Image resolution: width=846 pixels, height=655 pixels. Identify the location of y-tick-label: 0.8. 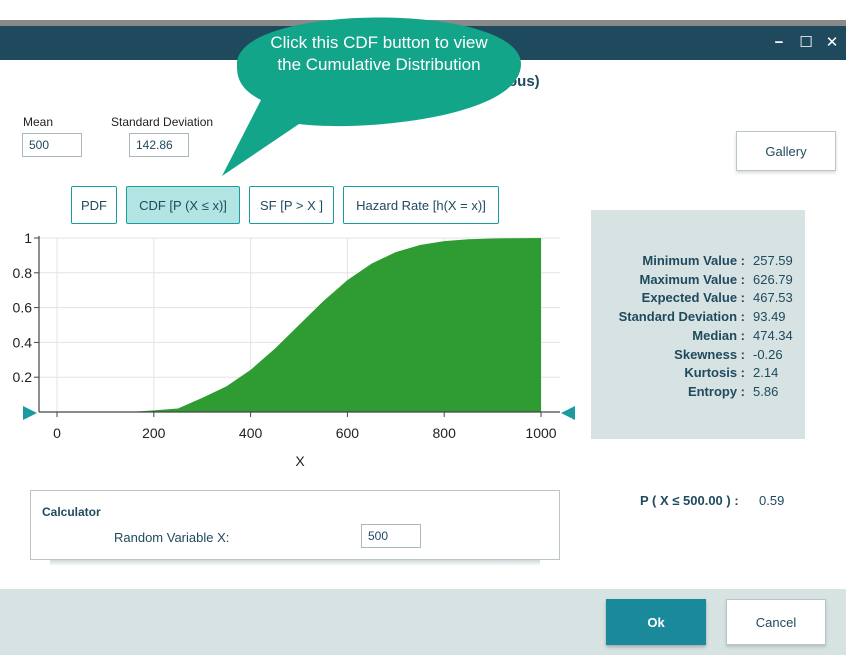
(23, 273).